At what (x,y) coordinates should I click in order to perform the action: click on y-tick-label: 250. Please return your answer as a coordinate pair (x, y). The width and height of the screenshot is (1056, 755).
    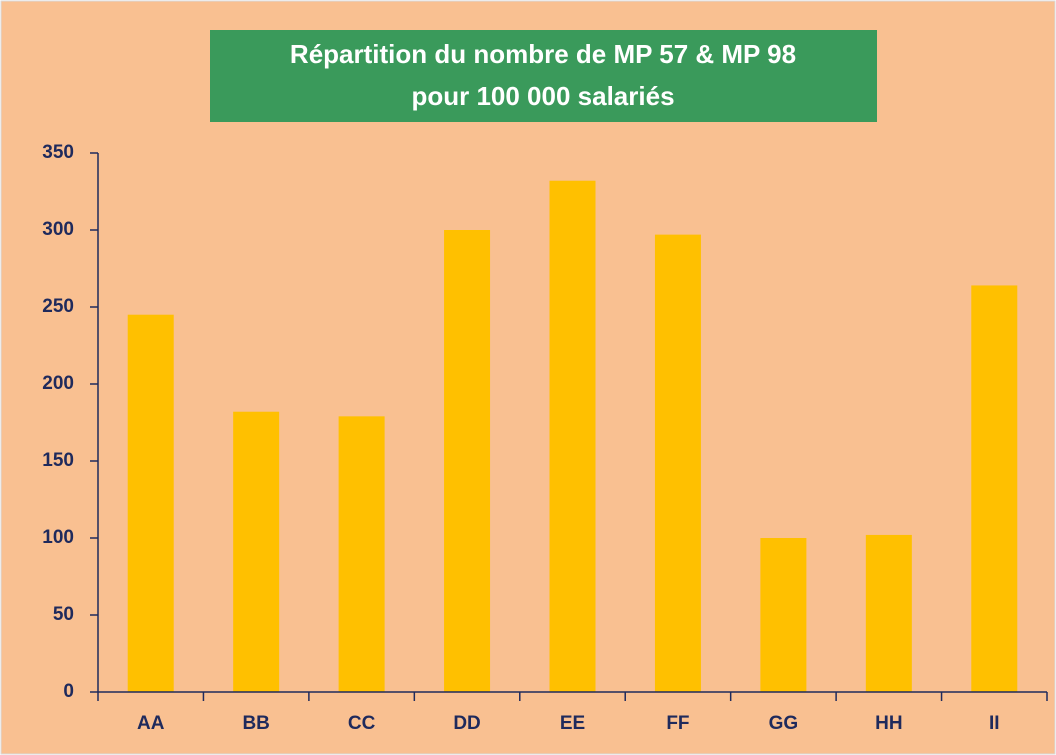
    Looking at the image, I should click on (58, 306).